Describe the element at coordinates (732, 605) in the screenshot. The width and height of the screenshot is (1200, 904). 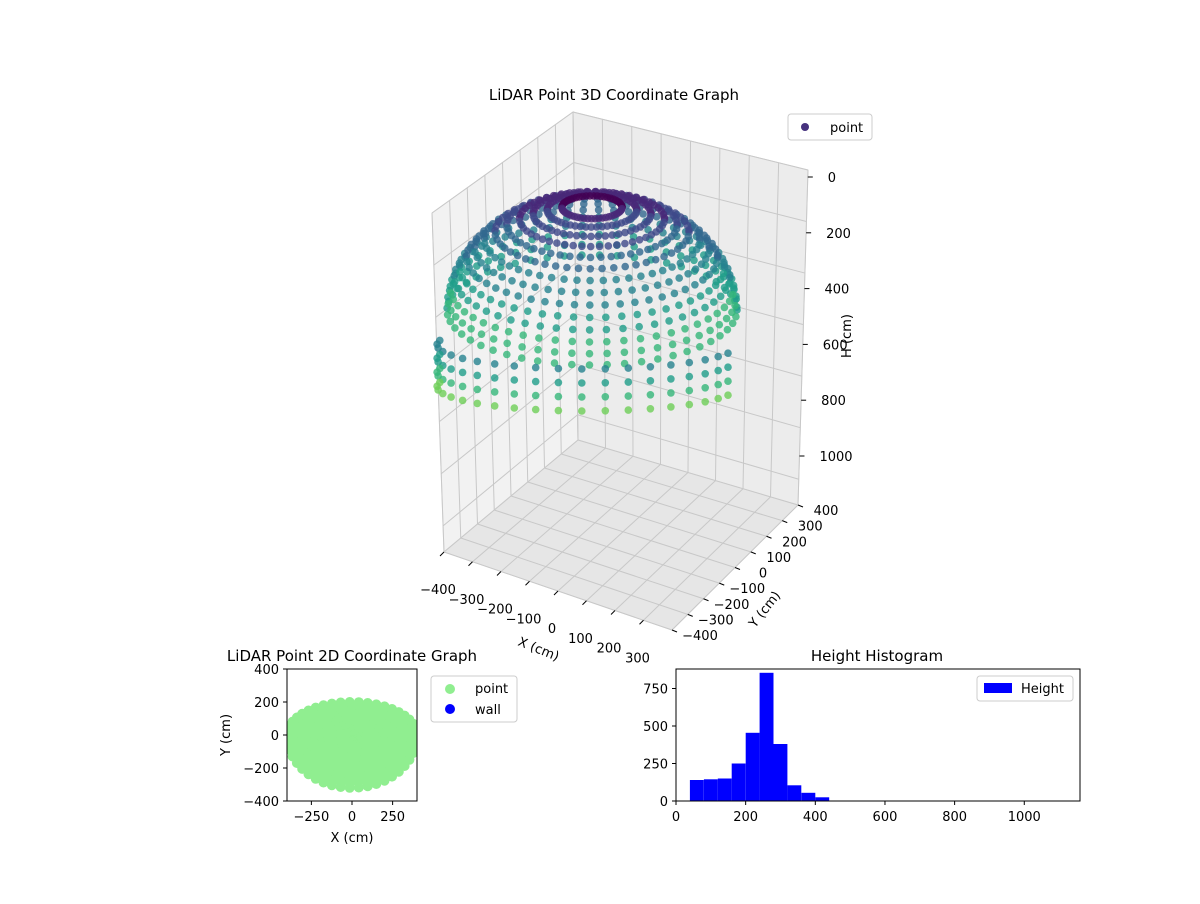
I see `y-tick-label-3d: −200` at that location.